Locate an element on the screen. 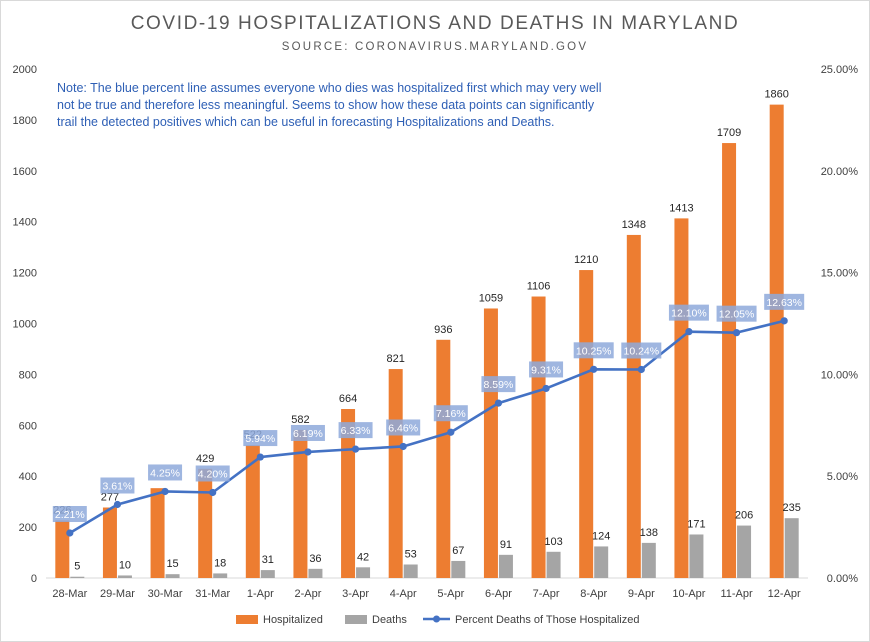 This screenshot has width=870, height=642. data-label-deaths: 42 is located at coordinates (363, 557).